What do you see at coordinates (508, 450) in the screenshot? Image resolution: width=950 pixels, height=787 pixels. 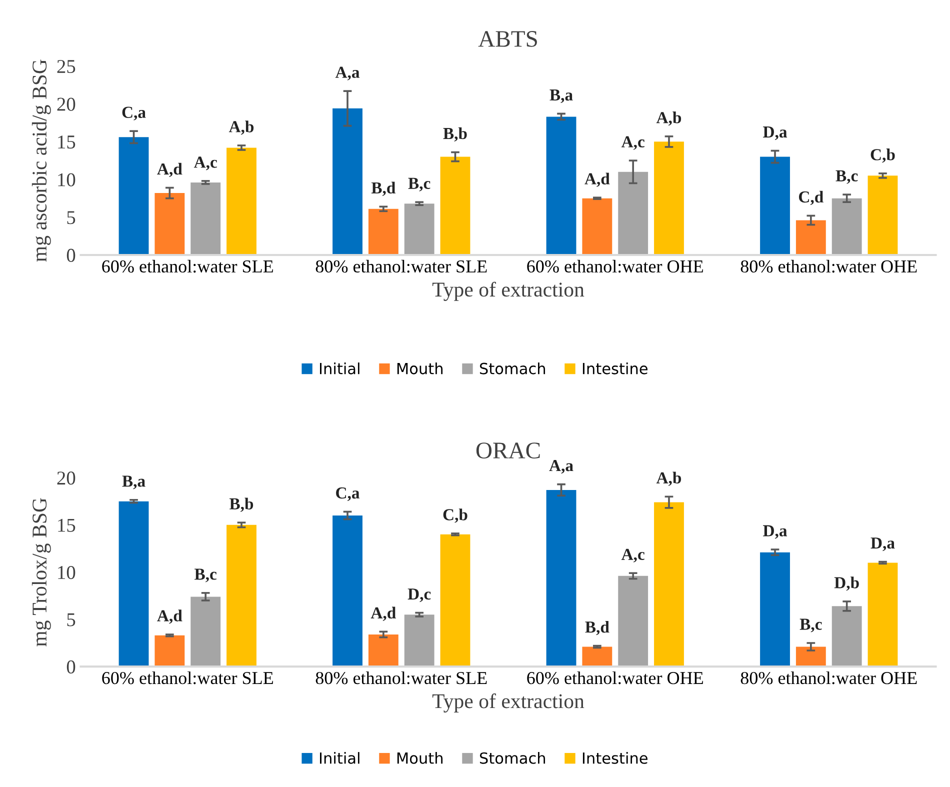 I see `chart-title: ORAC` at bounding box center [508, 450].